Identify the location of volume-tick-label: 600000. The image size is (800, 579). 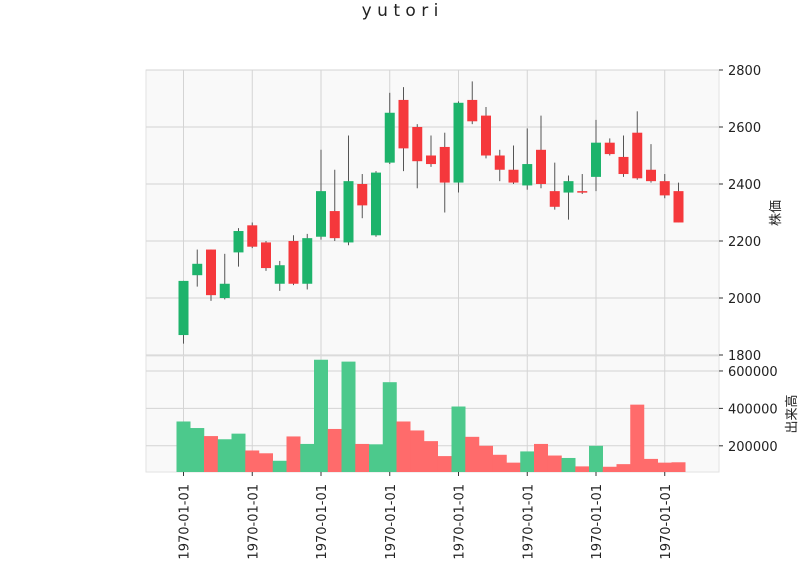
(753, 372).